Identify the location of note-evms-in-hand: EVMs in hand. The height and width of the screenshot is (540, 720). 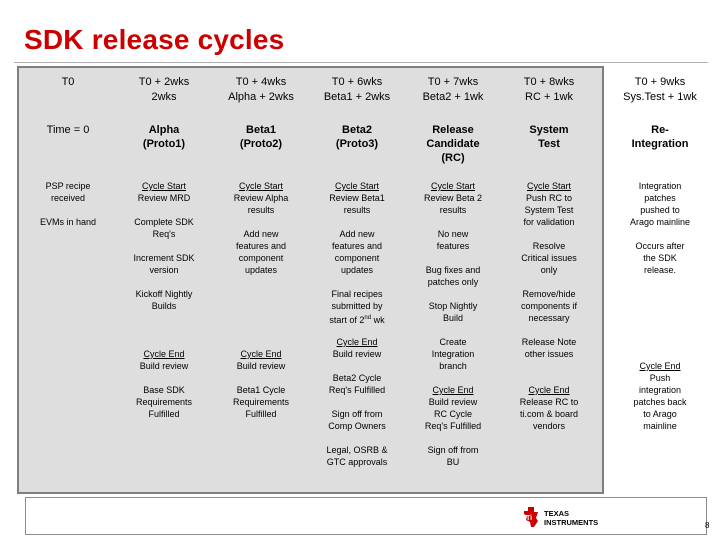
(68, 222).